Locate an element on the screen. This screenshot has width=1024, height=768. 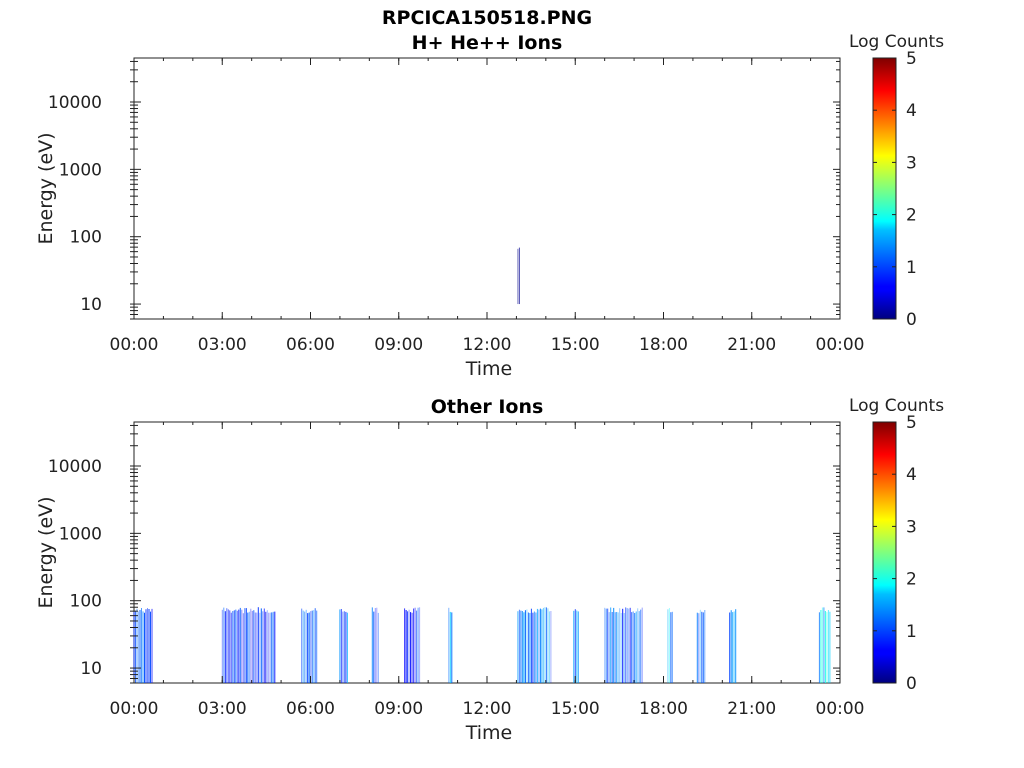
panel-title: H+ He++ Ions is located at coordinates (487, 43).